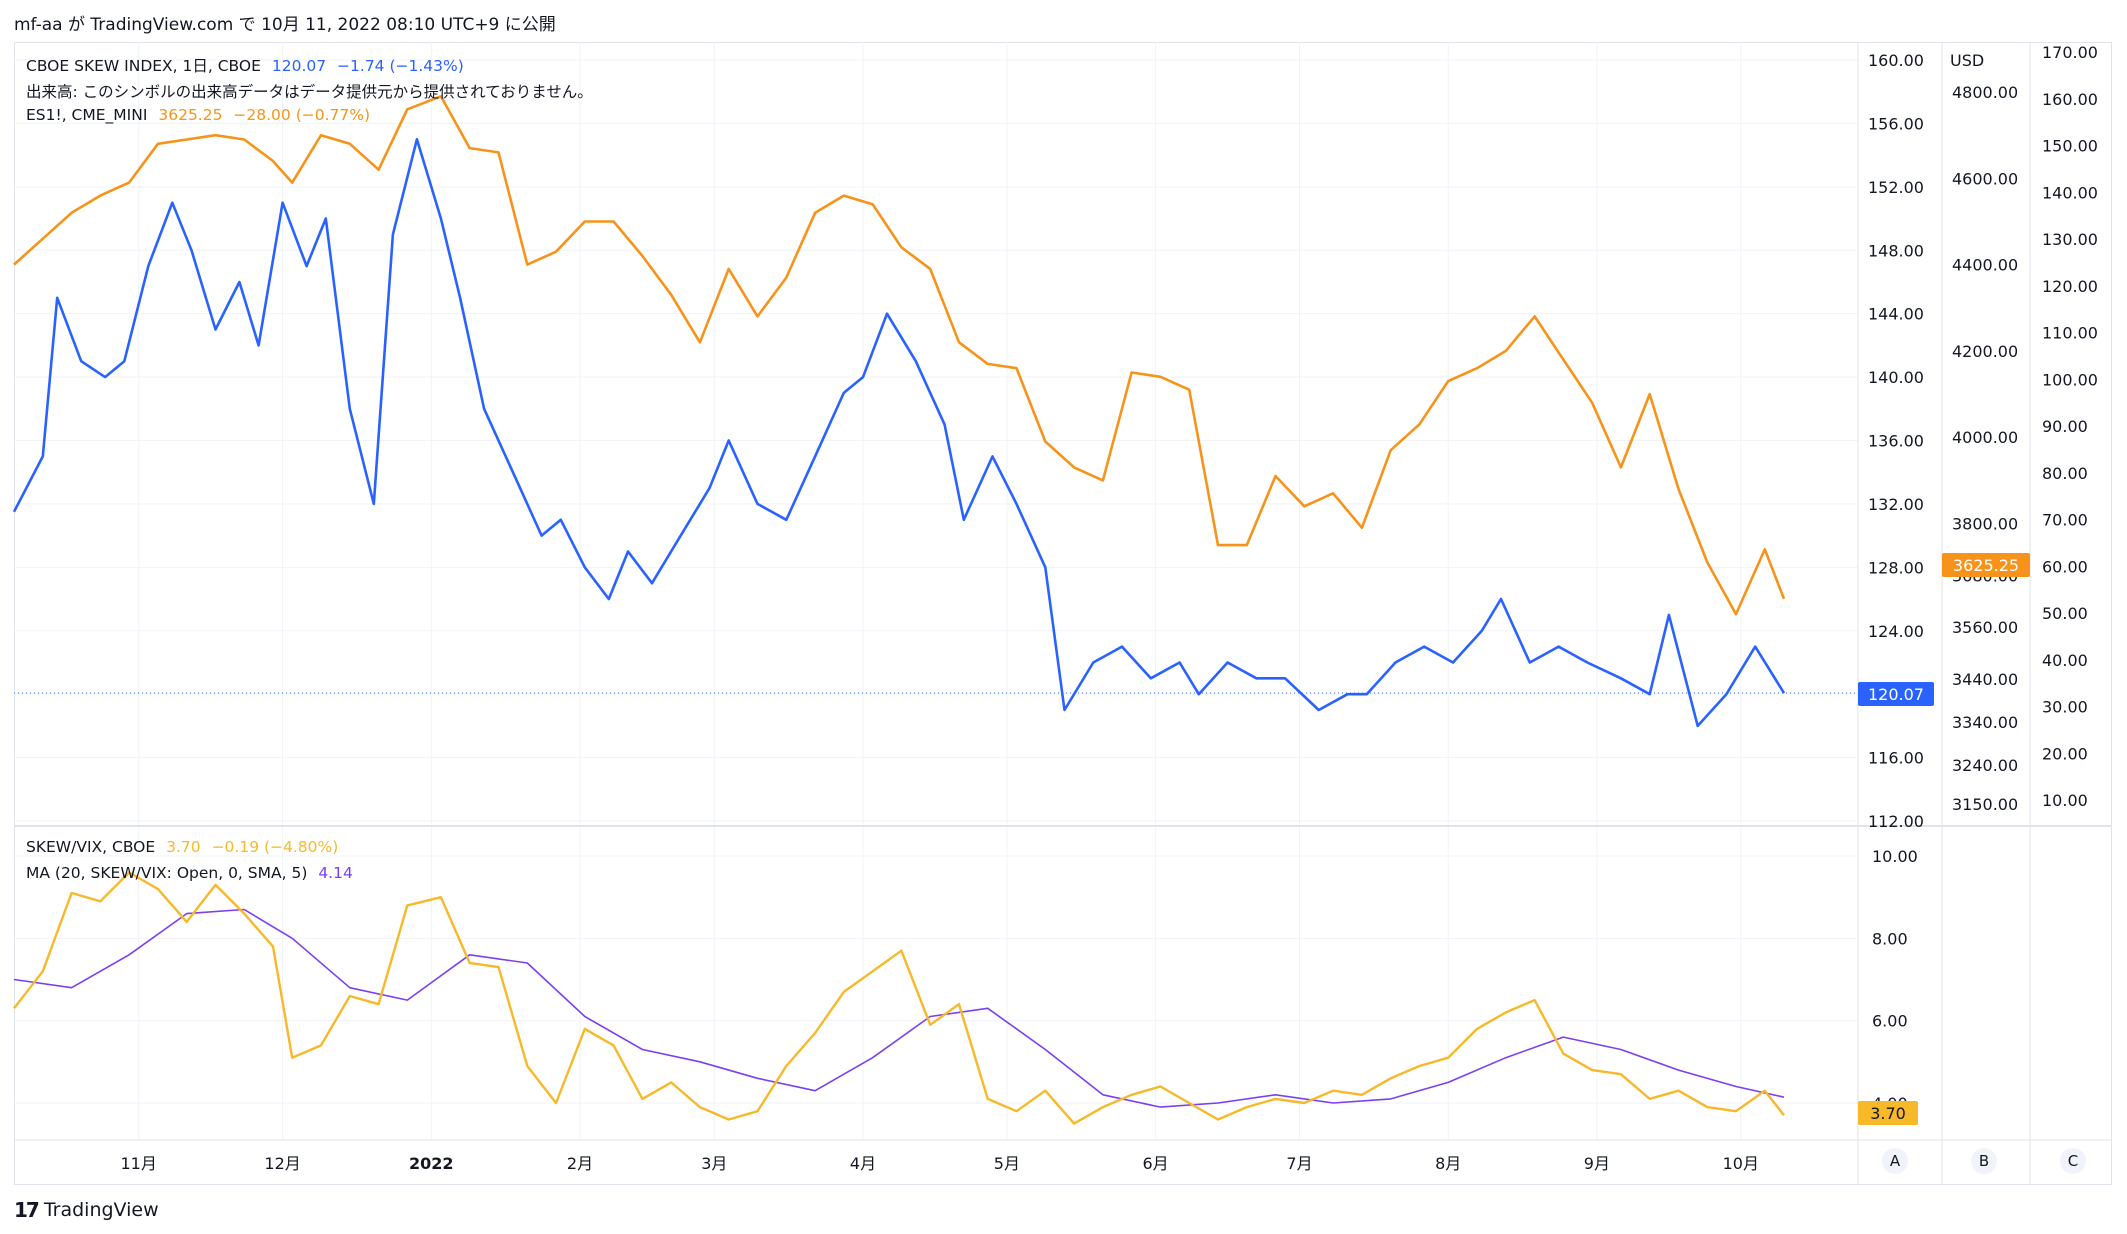 The width and height of the screenshot is (2127, 1234). Describe the element at coordinates (2065, 800) in the screenshot. I see `axis-c-tick: 10.00` at that location.